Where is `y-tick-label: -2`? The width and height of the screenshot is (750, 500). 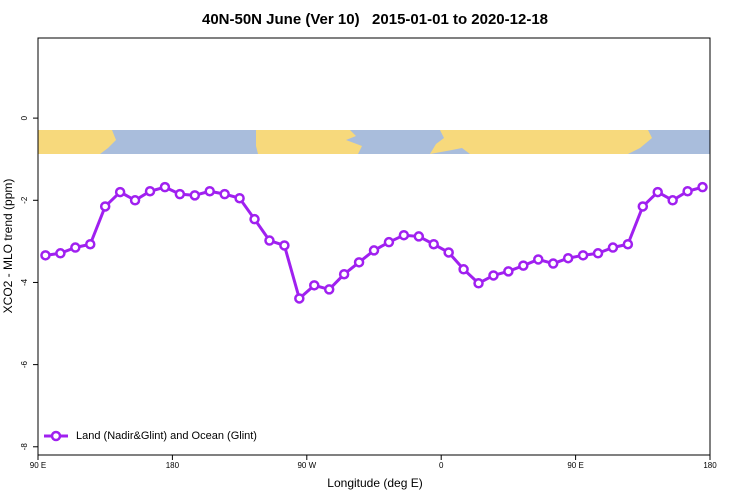 y-tick-label: -2 is located at coordinates (24, 200).